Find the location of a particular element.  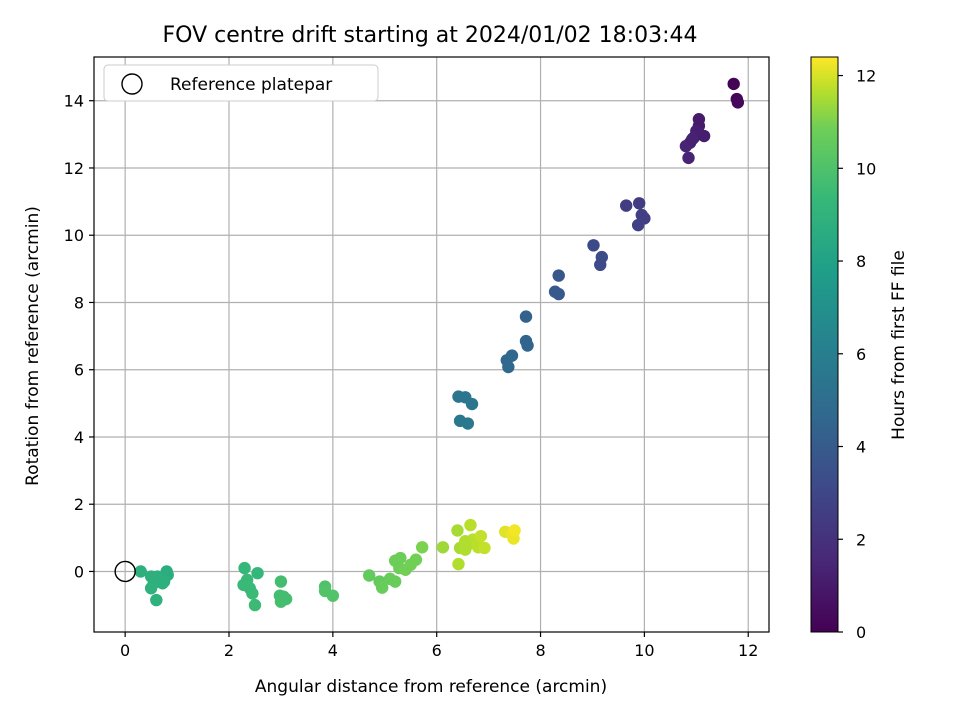

colorbar is located at coordinates (824, 344).